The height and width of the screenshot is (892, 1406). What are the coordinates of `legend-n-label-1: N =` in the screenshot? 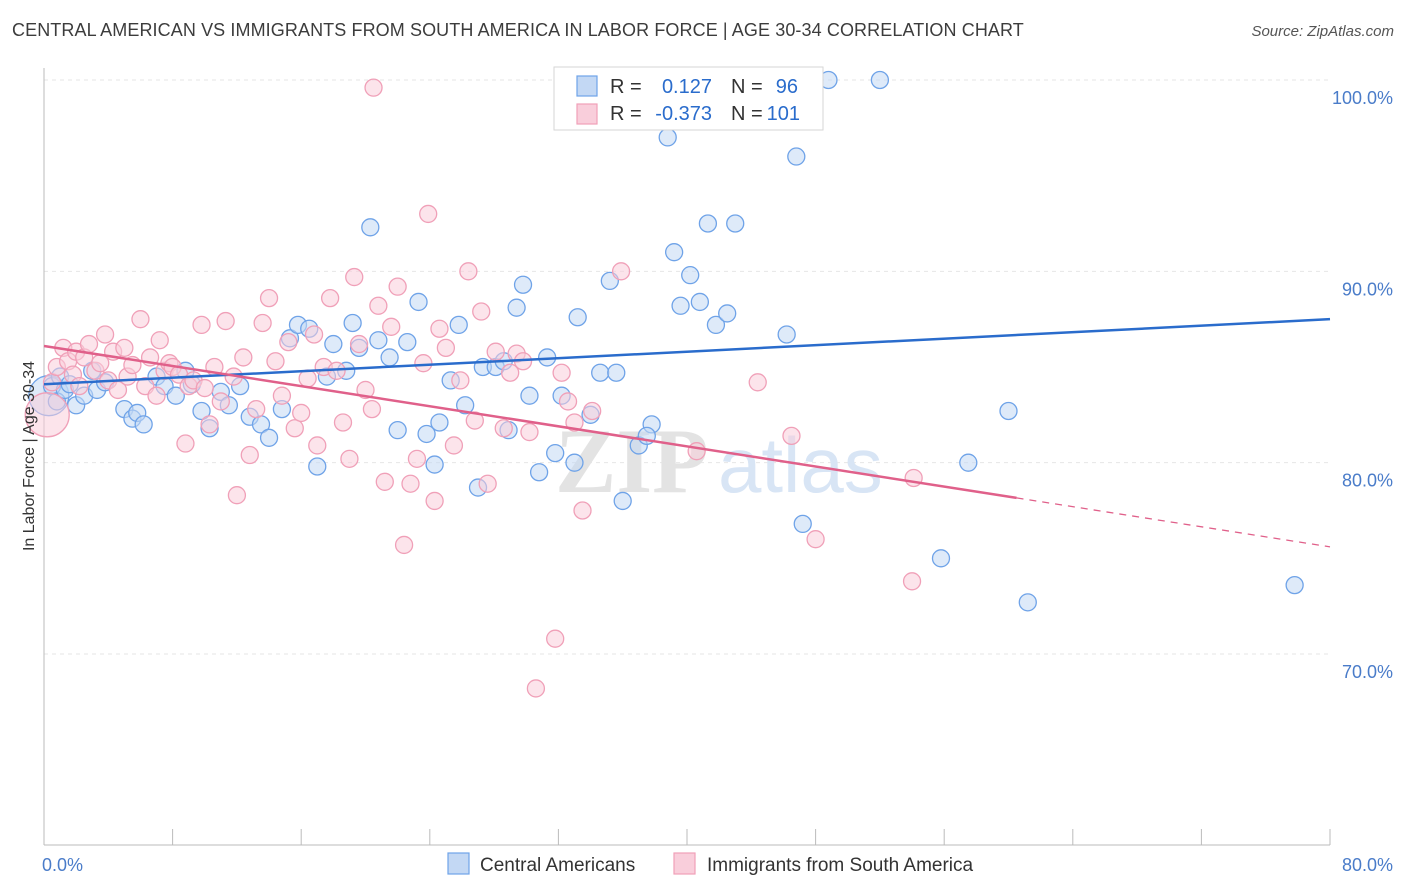 It's located at (747, 114).